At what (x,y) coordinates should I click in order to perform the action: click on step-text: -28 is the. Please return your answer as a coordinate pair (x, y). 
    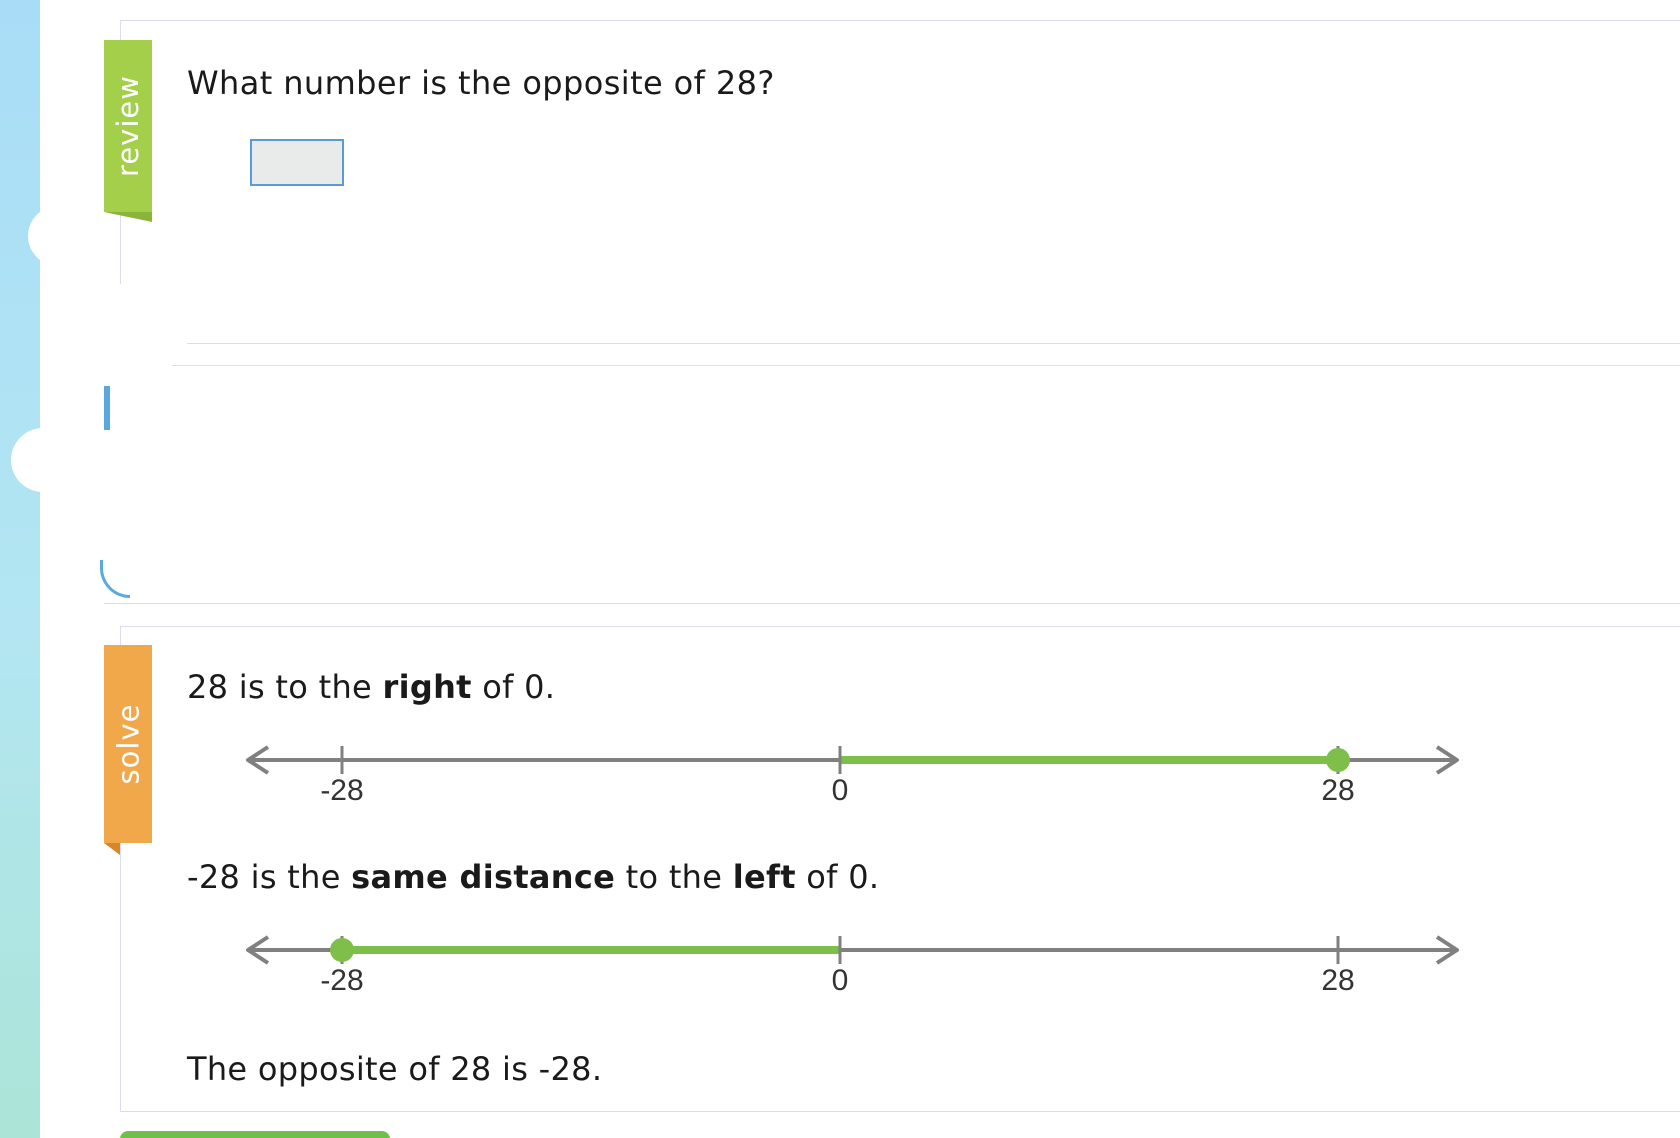
    Looking at the image, I should click on (269, 877).